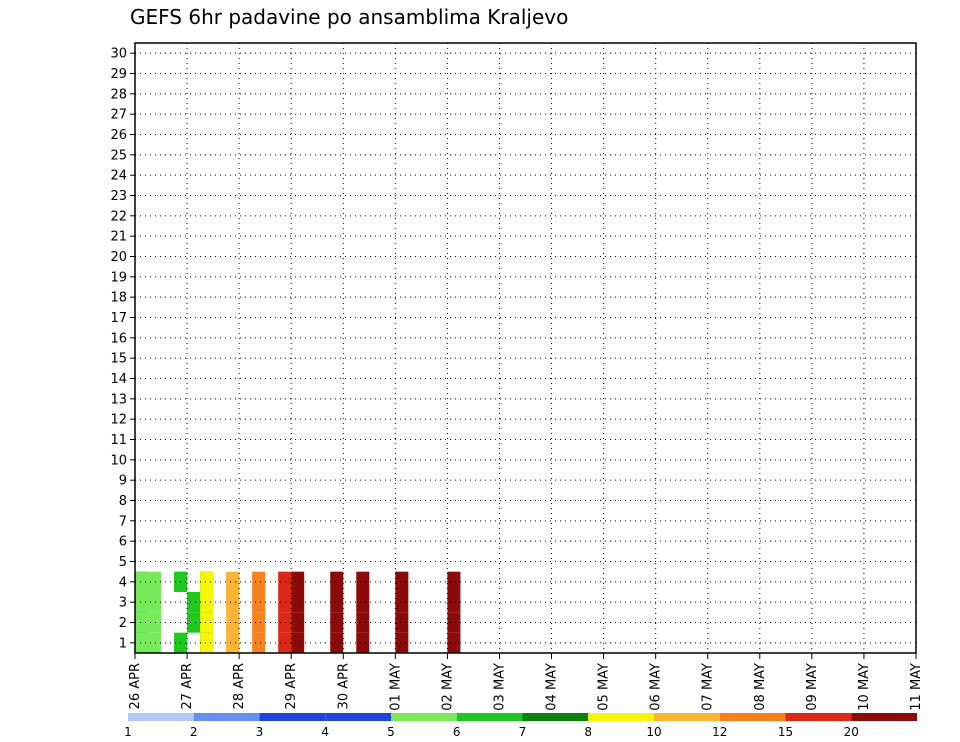 This screenshot has height=742, width=960. I want to click on x-tick-label: 29 APR, so click(291, 686).